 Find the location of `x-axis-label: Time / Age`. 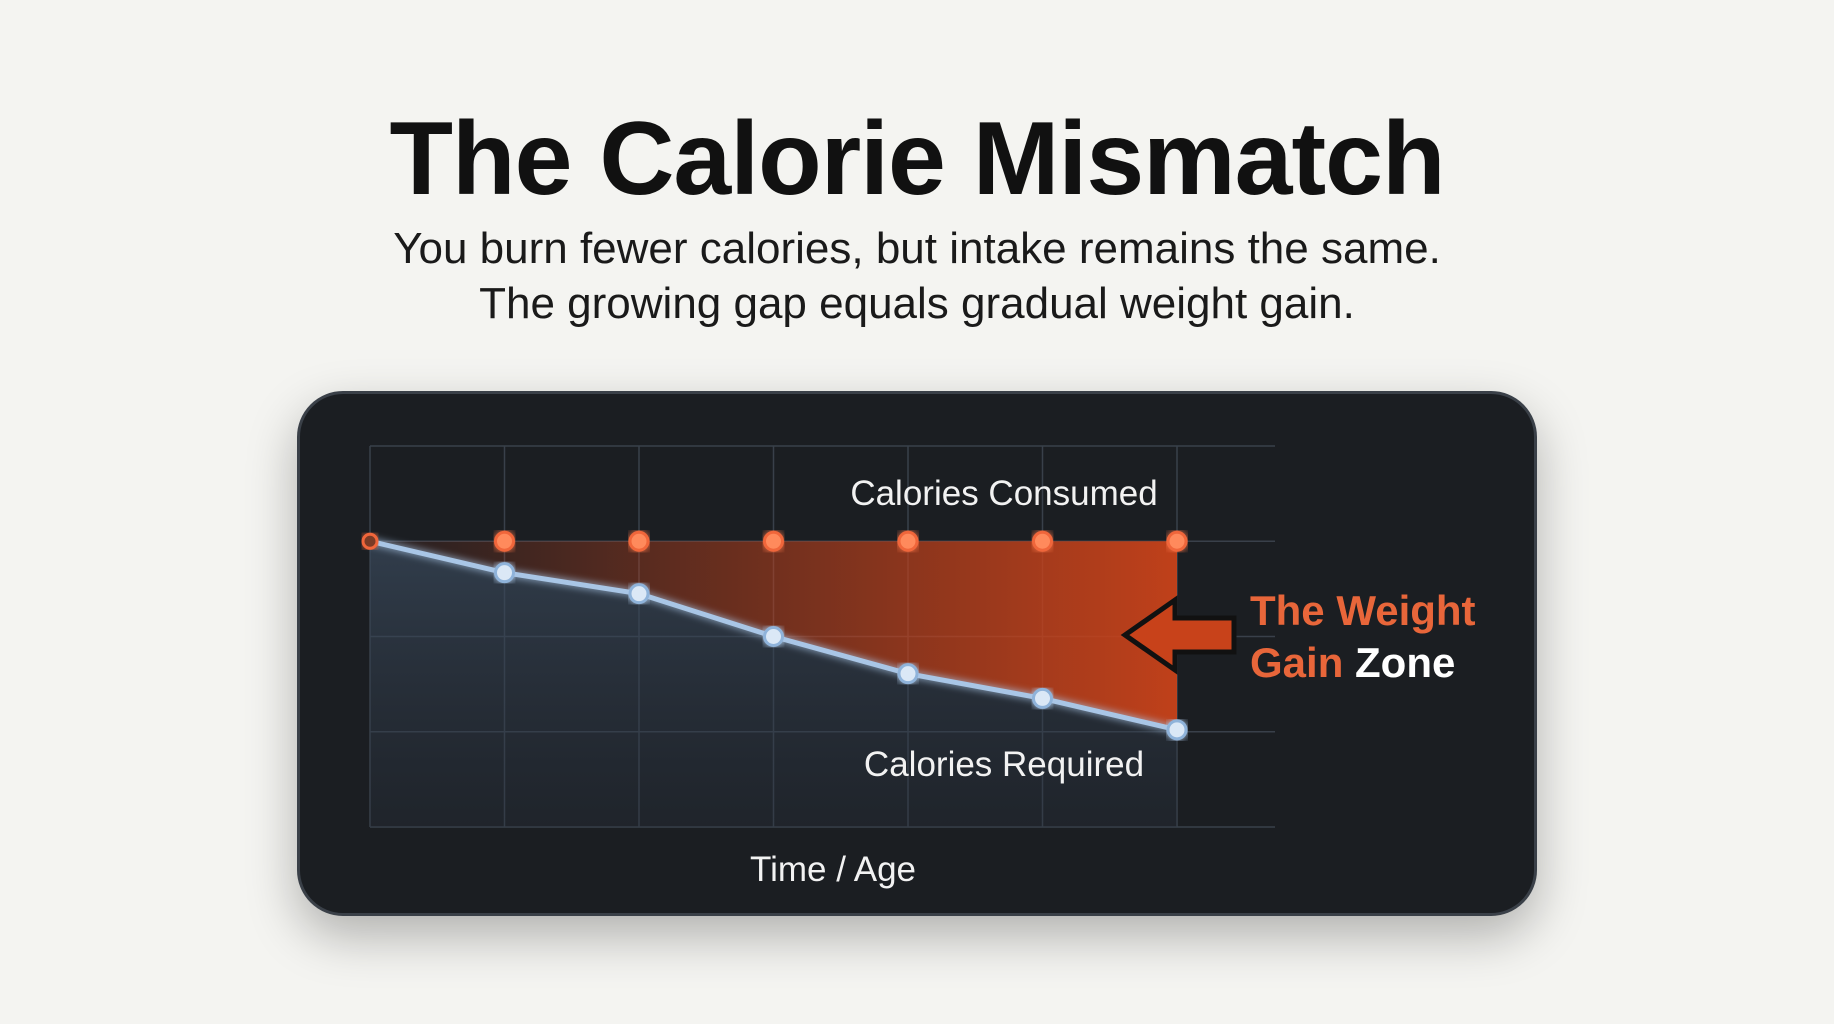

x-axis-label: Time / Age is located at coordinates (833, 869).